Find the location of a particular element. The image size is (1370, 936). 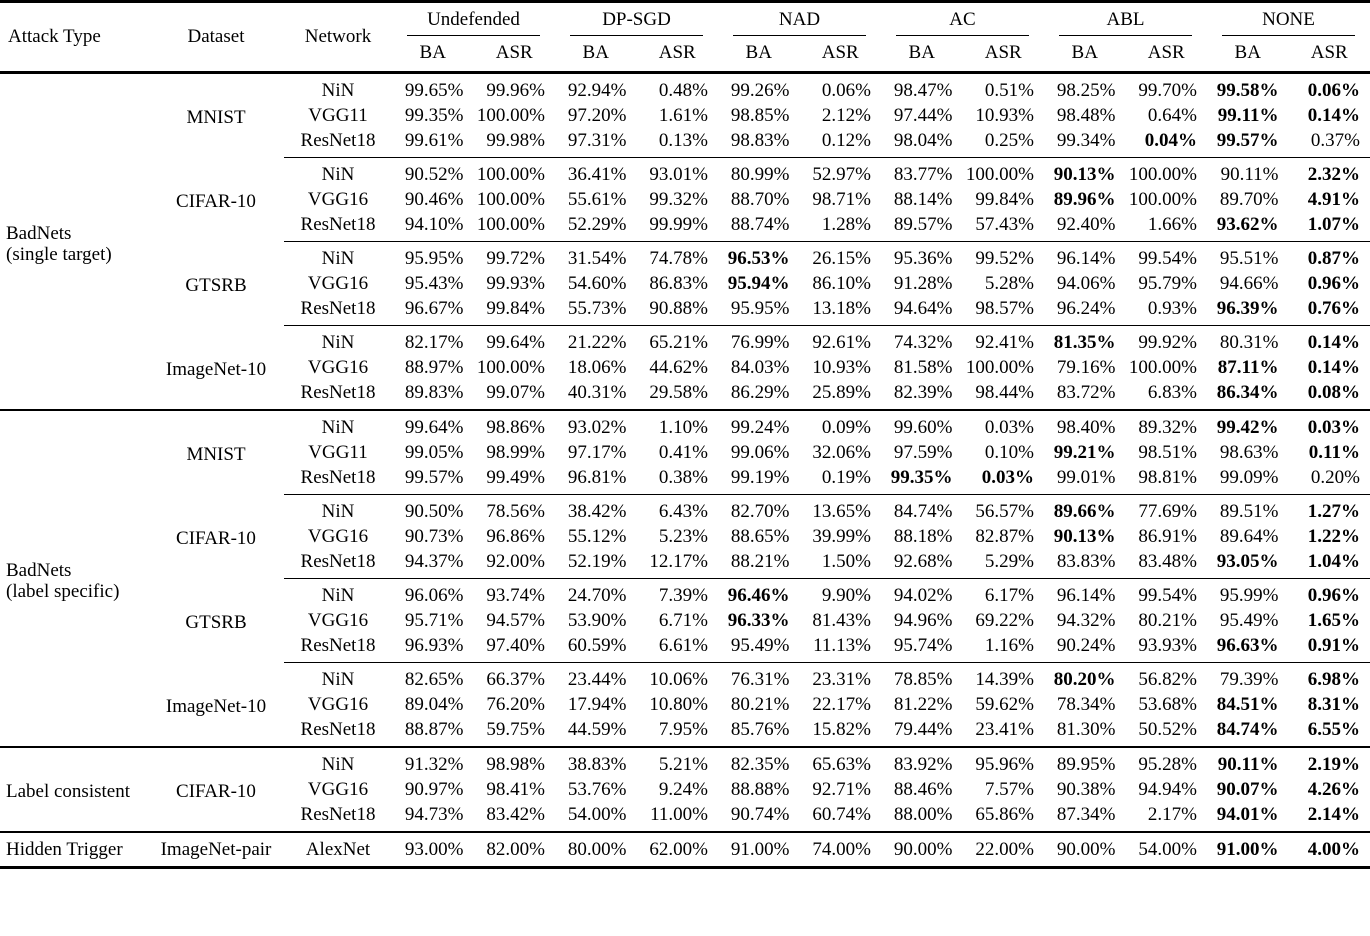

value-cell-dp-sgd-ba: 97.20% is located at coordinates (597, 115).